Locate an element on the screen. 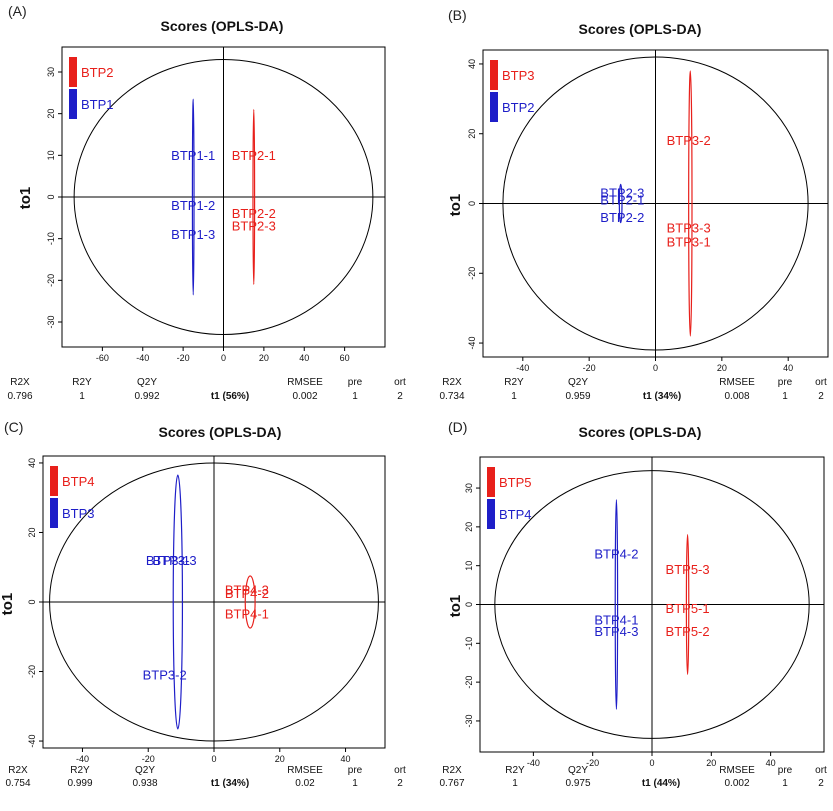 The image size is (833, 811). stat-value: 0.999 is located at coordinates (79, 783).